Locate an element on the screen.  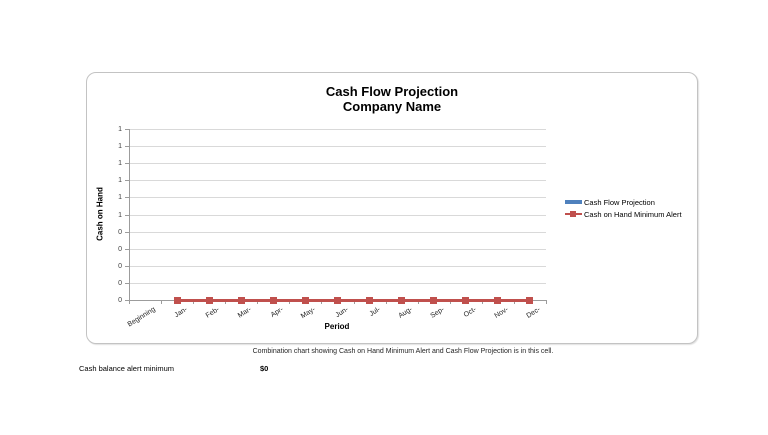
chart-title-line2: Company Name is located at coordinates (392, 106).